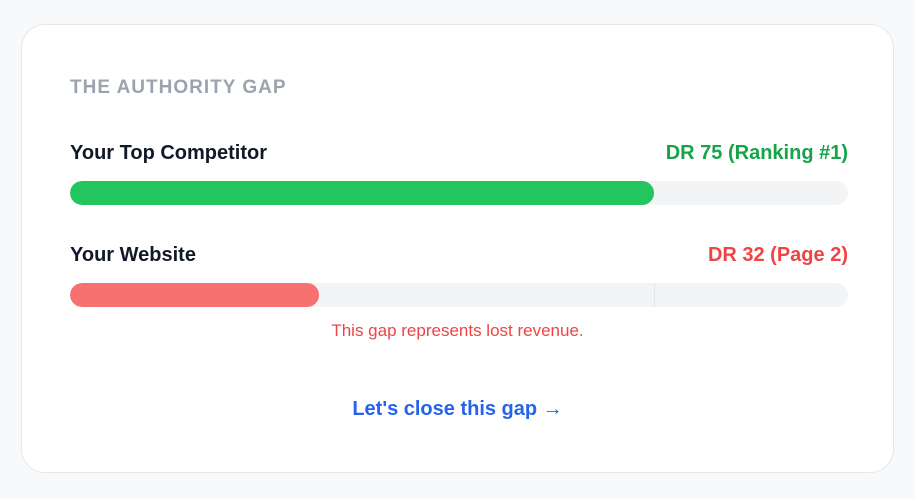 The width and height of the screenshot is (915, 499). What do you see at coordinates (457, 409) in the screenshot?
I see `close-gap-link: Let's close this gap →` at bounding box center [457, 409].